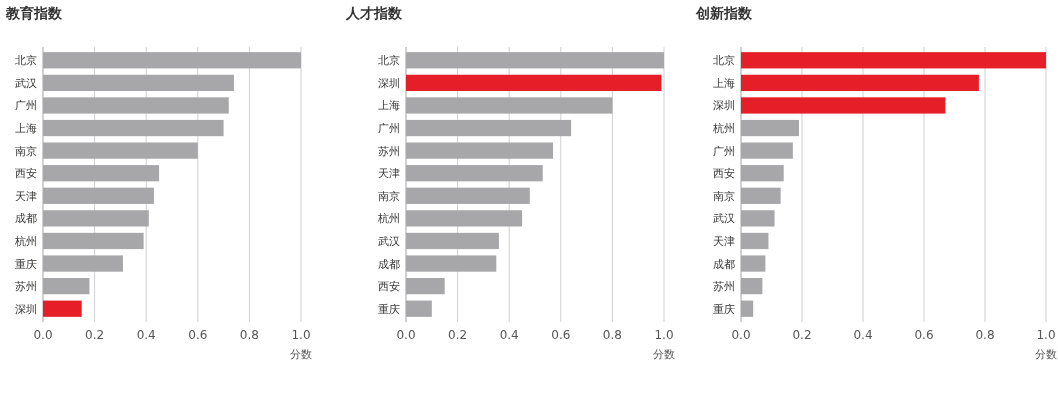 The height and width of the screenshot is (400, 1058). What do you see at coordinates (34, 13) in the screenshot?
I see `chart-title: 教育指数` at bounding box center [34, 13].